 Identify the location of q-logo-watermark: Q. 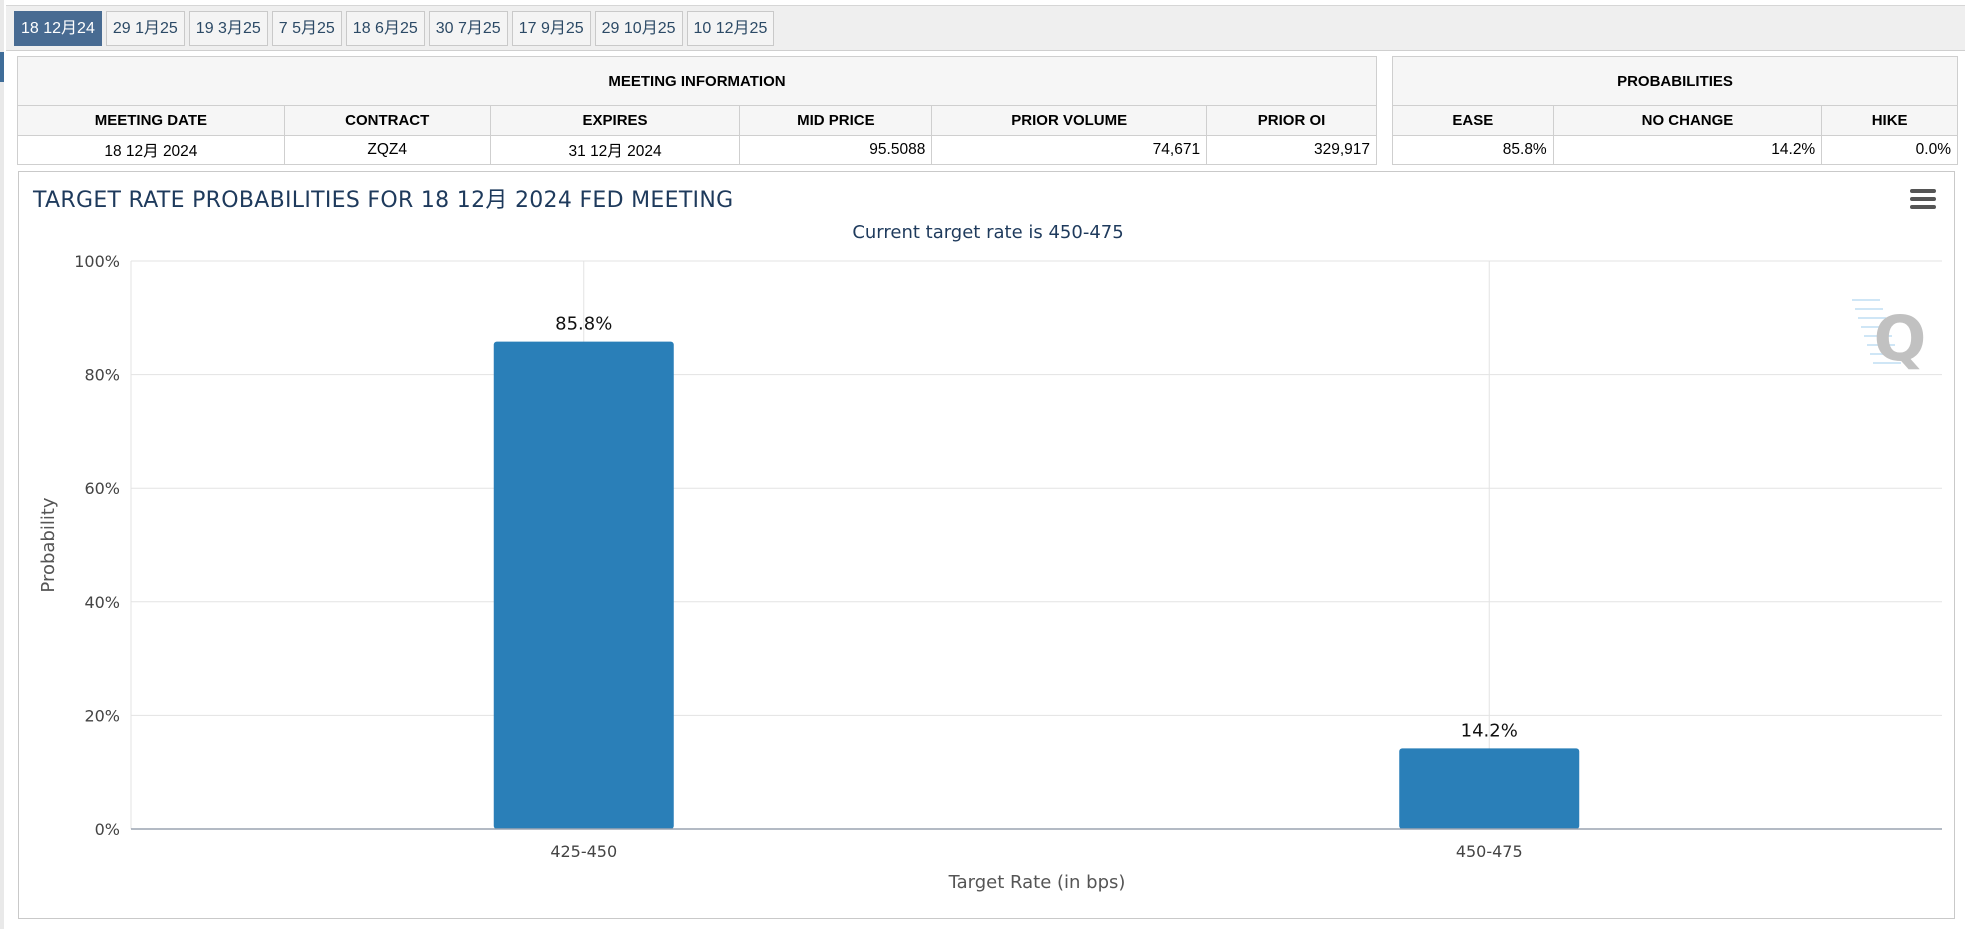
(1889, 337).